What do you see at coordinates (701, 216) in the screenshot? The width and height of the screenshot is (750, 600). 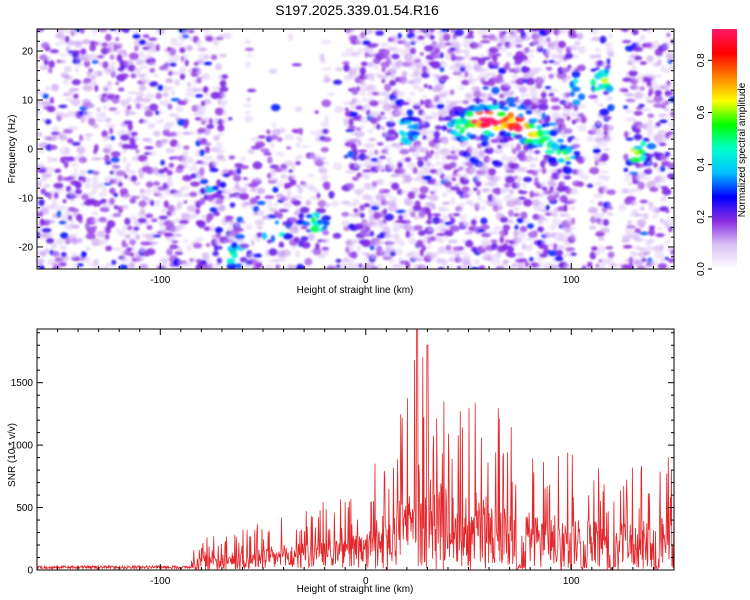 I see `colorbar-tick-label: 0.2` at bounding box center [701, 216].